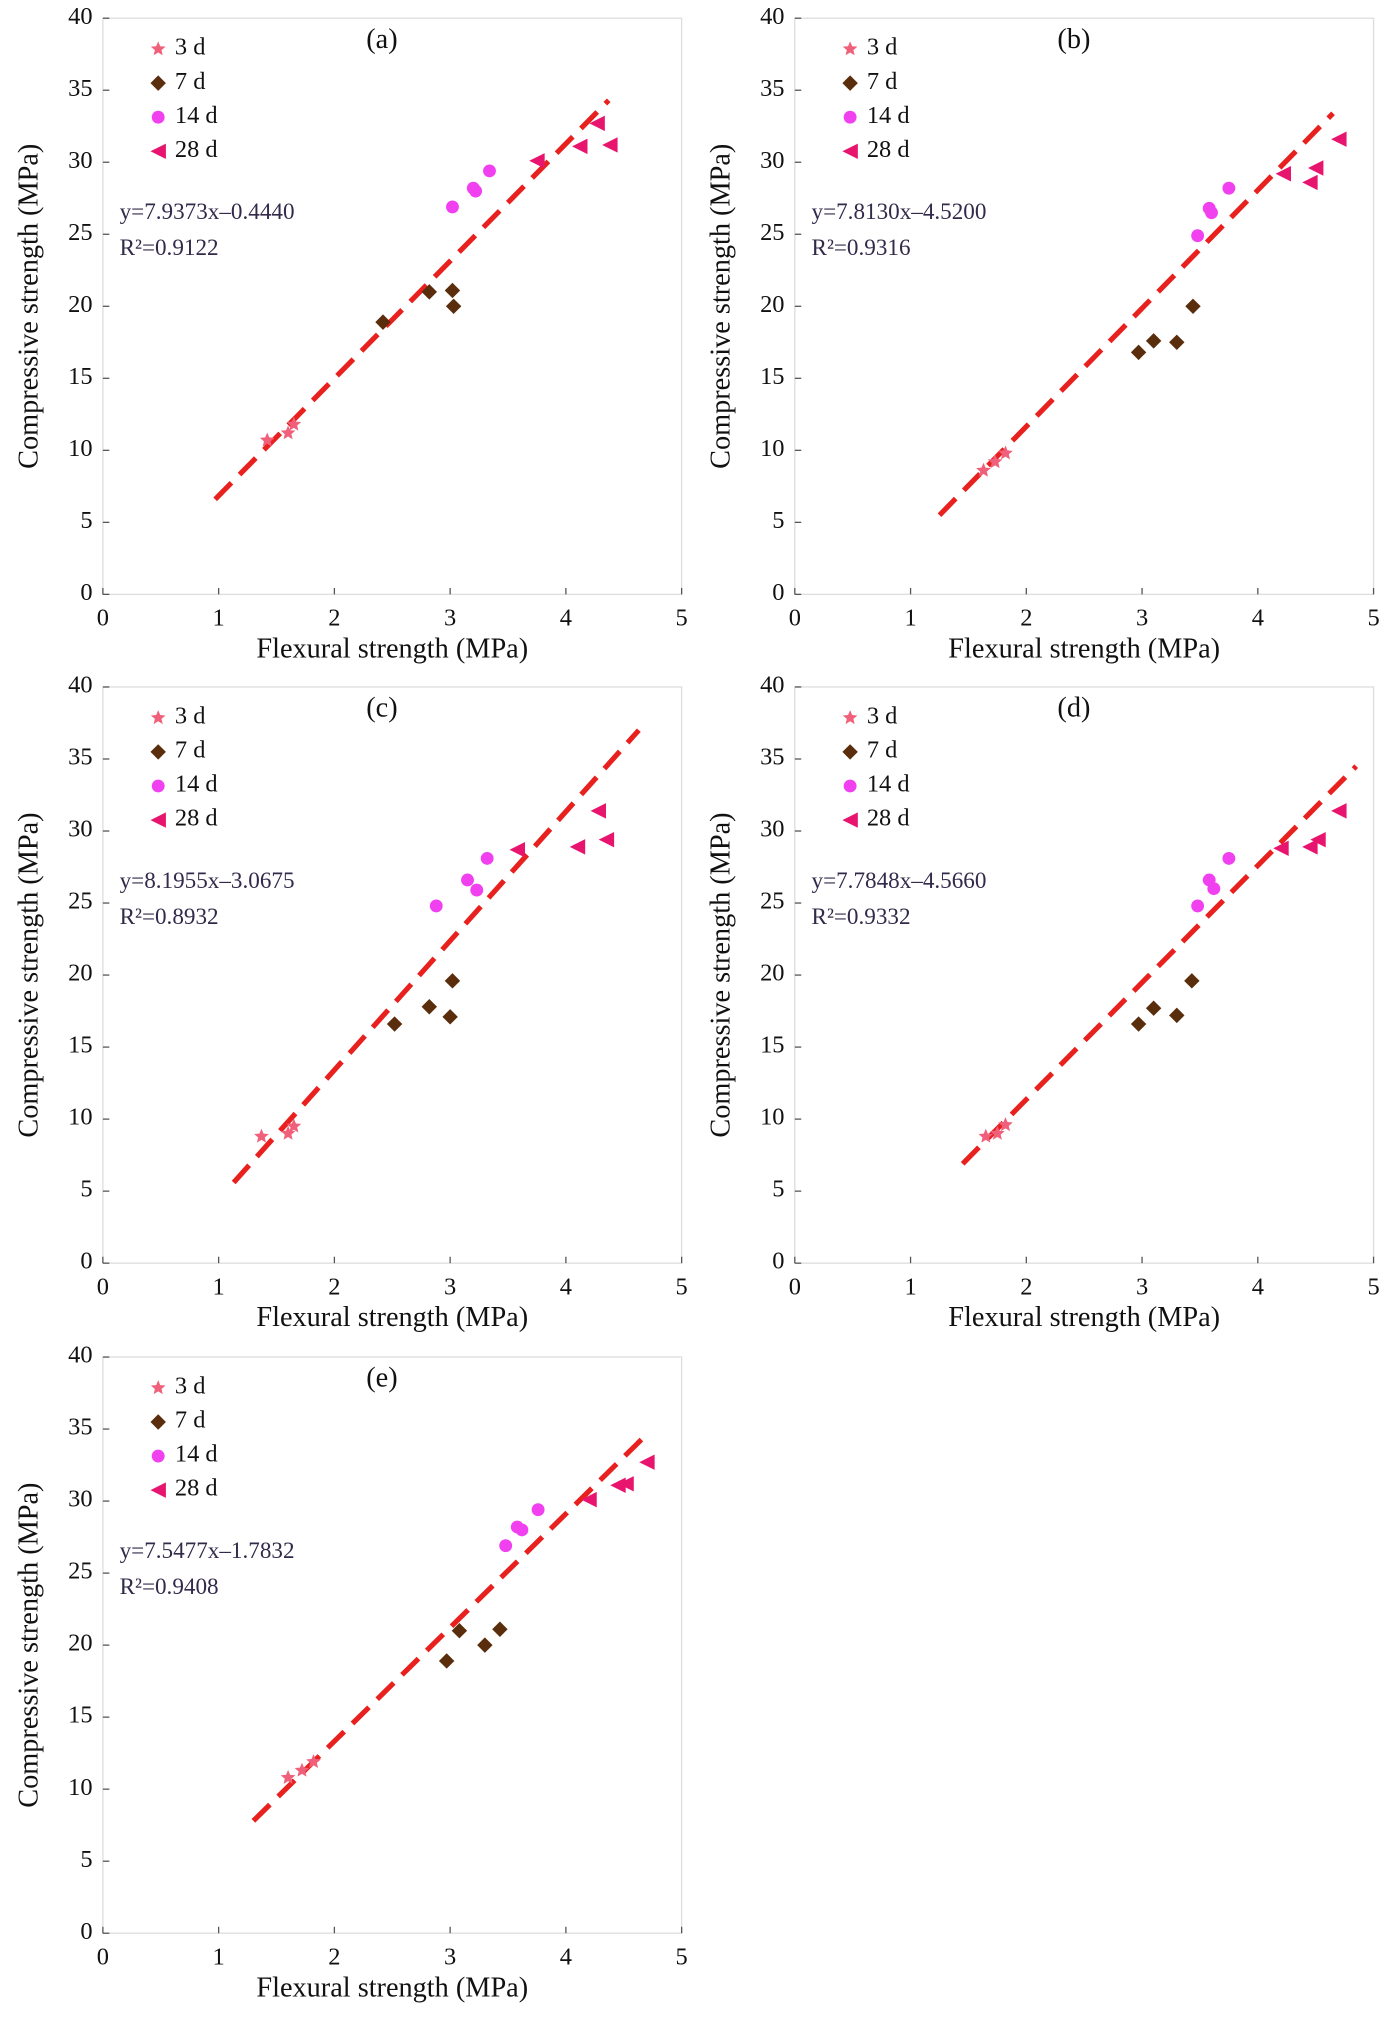  What do you see at coordinates (103, 1286) in the screenshot?
I see `x-tick-label: 0` at bounding box center [103, 1286].